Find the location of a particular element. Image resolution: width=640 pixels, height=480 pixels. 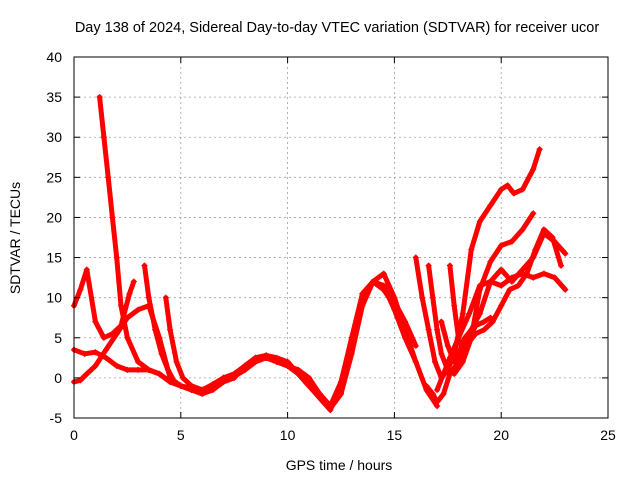

y-tick-label: 30 is located at coordinates (54, 137).